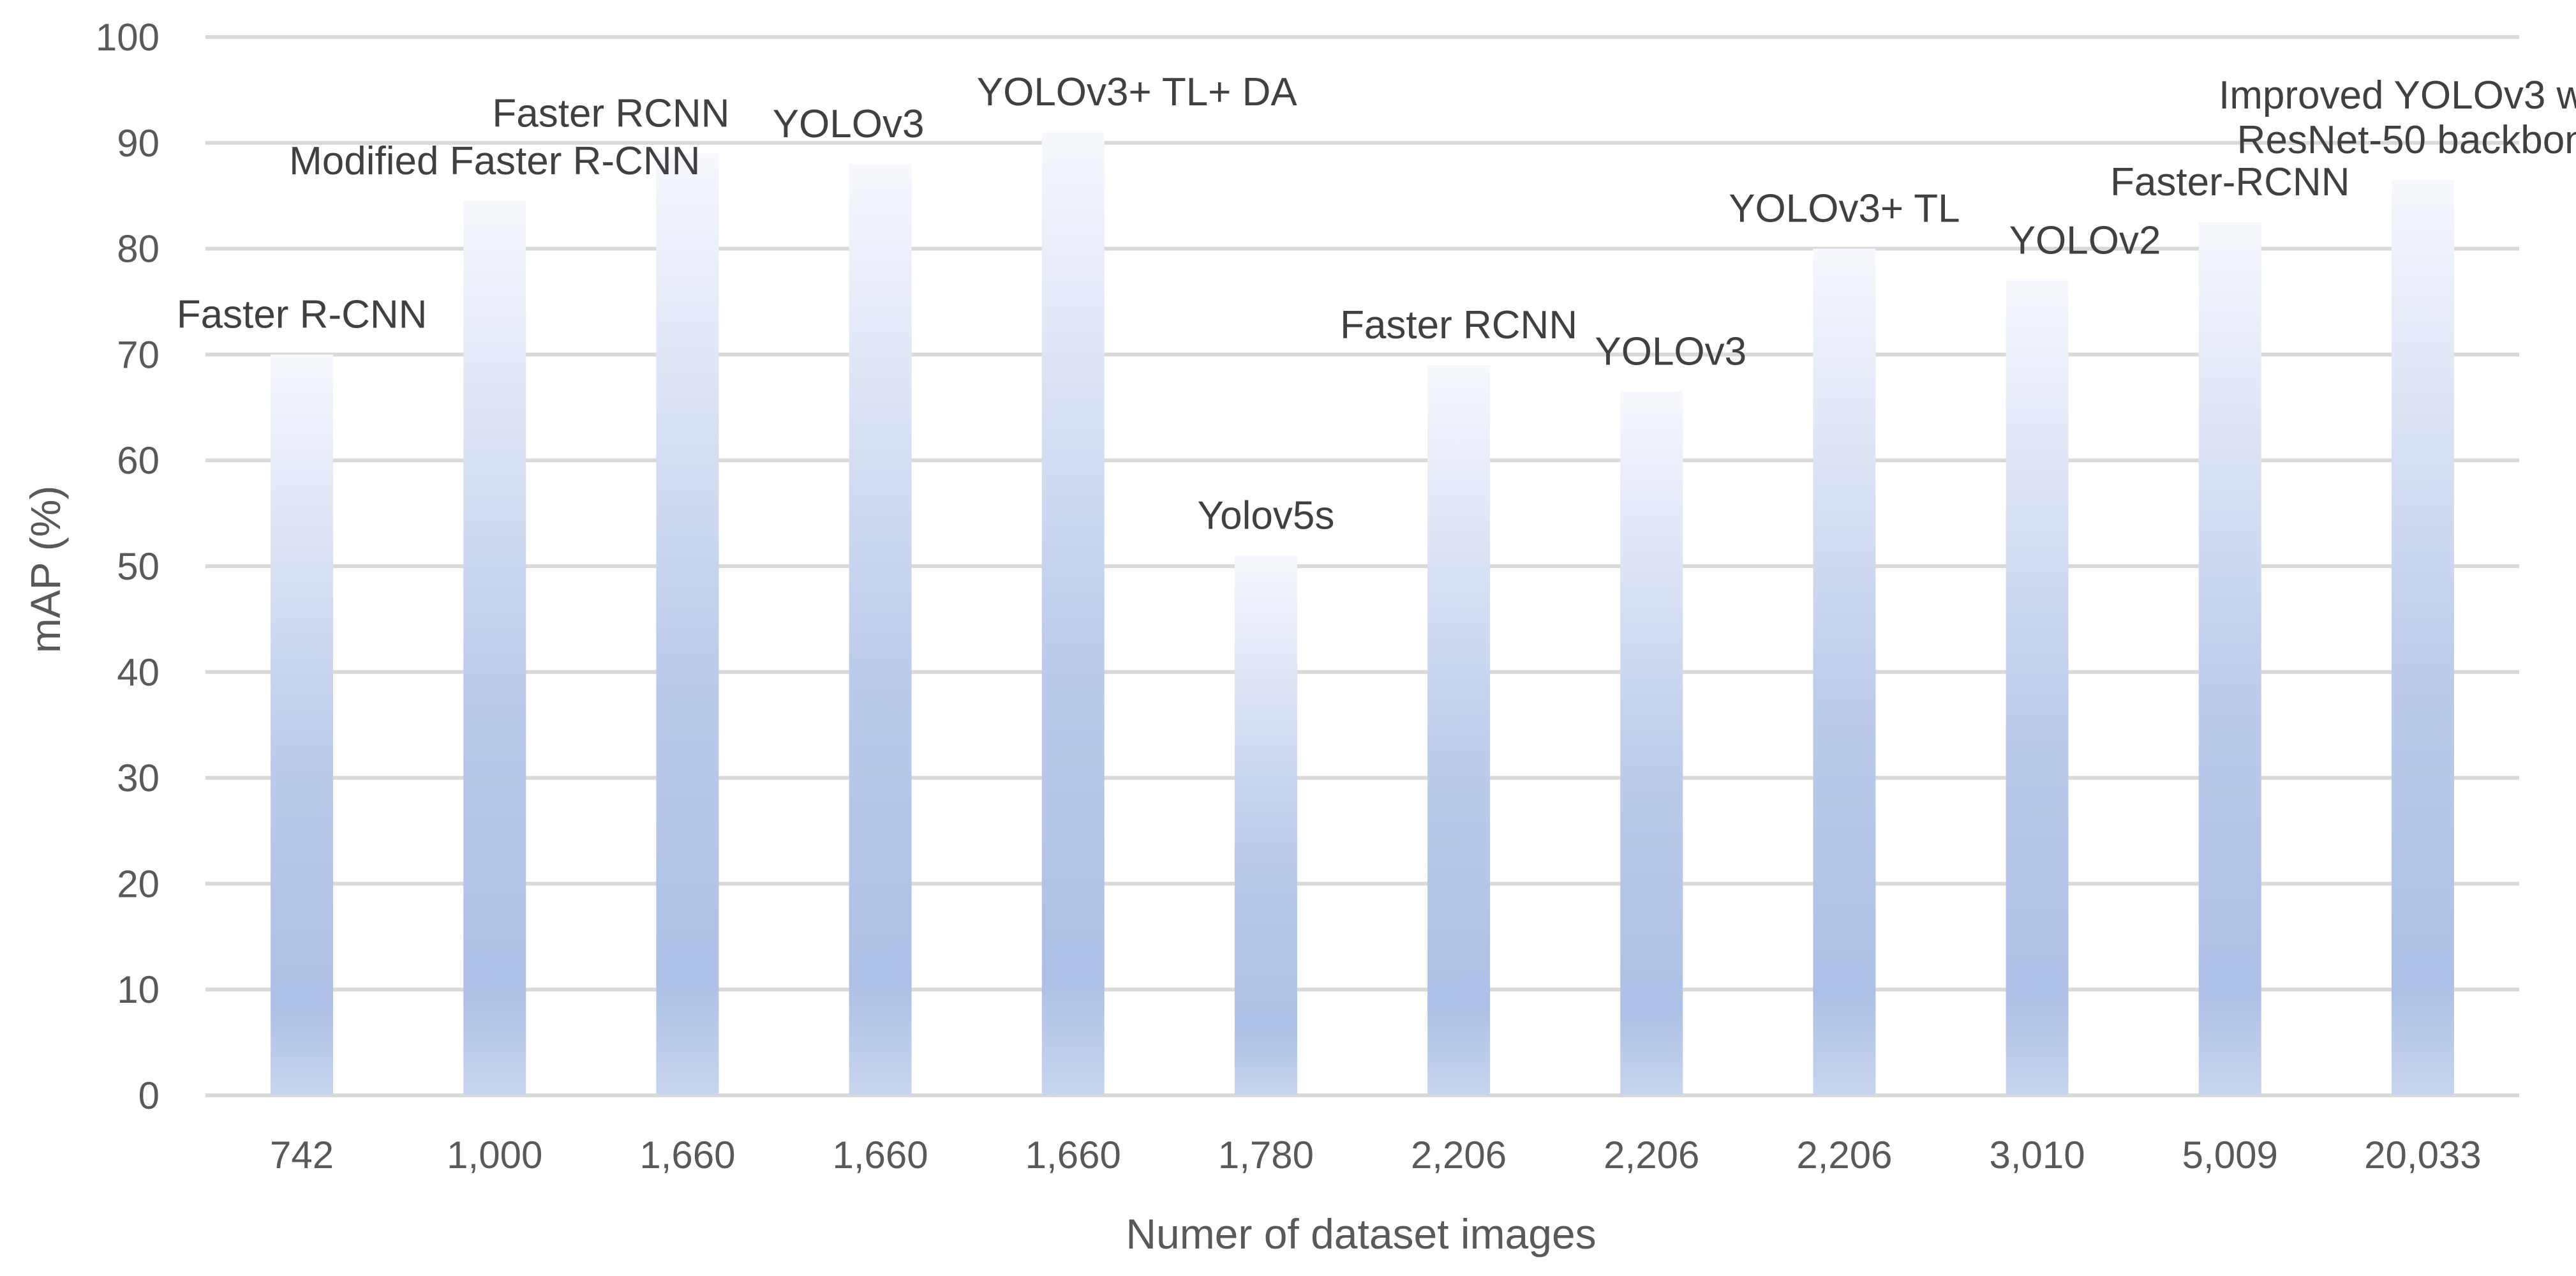 The height and width of the screenshot is (1276, 2576). What do you see at coordinates (1844, 209) in the screenshot?
I see `bar-data-label: YOLOv3+ TL` at bounding box center [1844, 209].